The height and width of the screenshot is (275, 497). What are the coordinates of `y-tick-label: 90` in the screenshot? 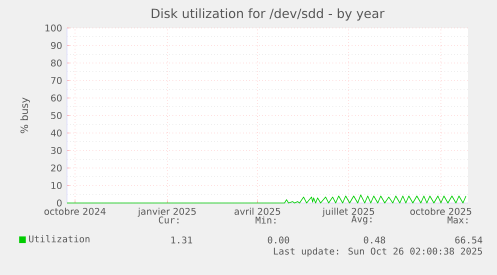 It's located at (56, 46).